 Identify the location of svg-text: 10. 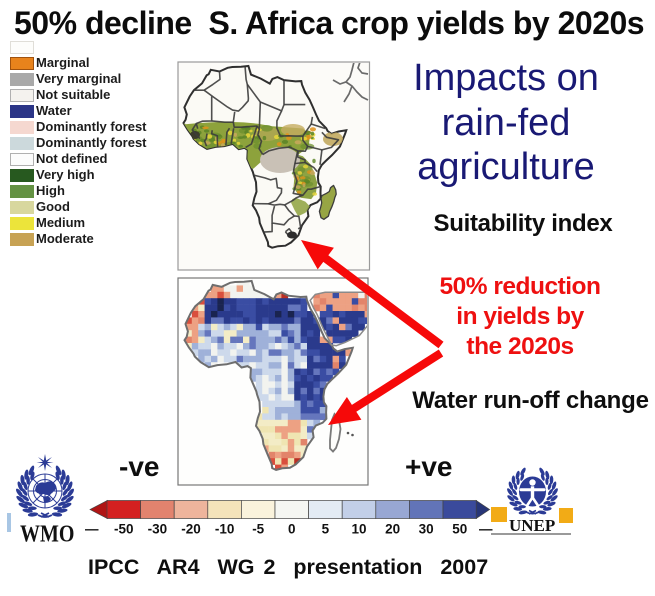
(358, 529).